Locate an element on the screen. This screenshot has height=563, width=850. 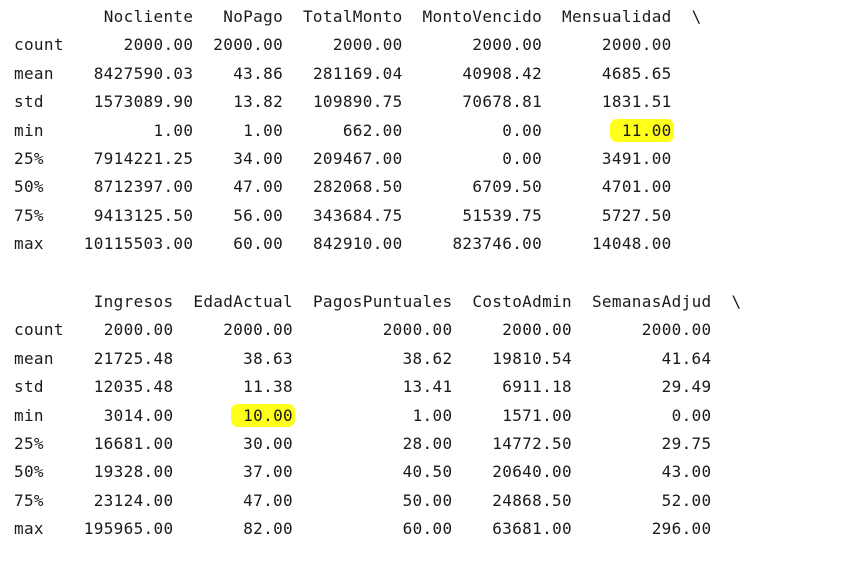
table-cell: 19328.00 is located at coordinates (133, 472).